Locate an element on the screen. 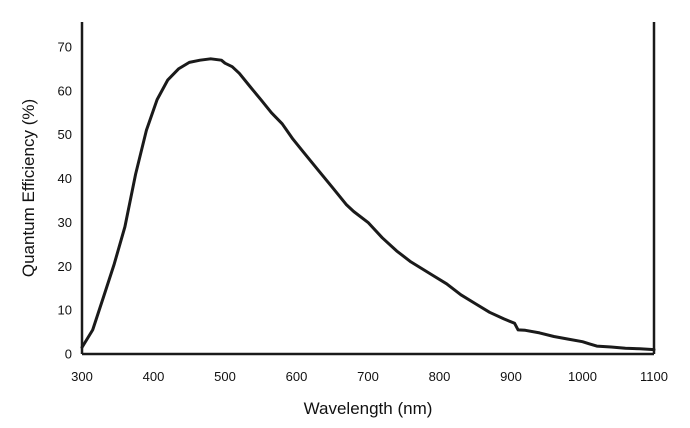 The height and width of the screenshot is (428, 690). y-axis-title: Quantum Efficiency (%) is located at coordinates (28, 188).